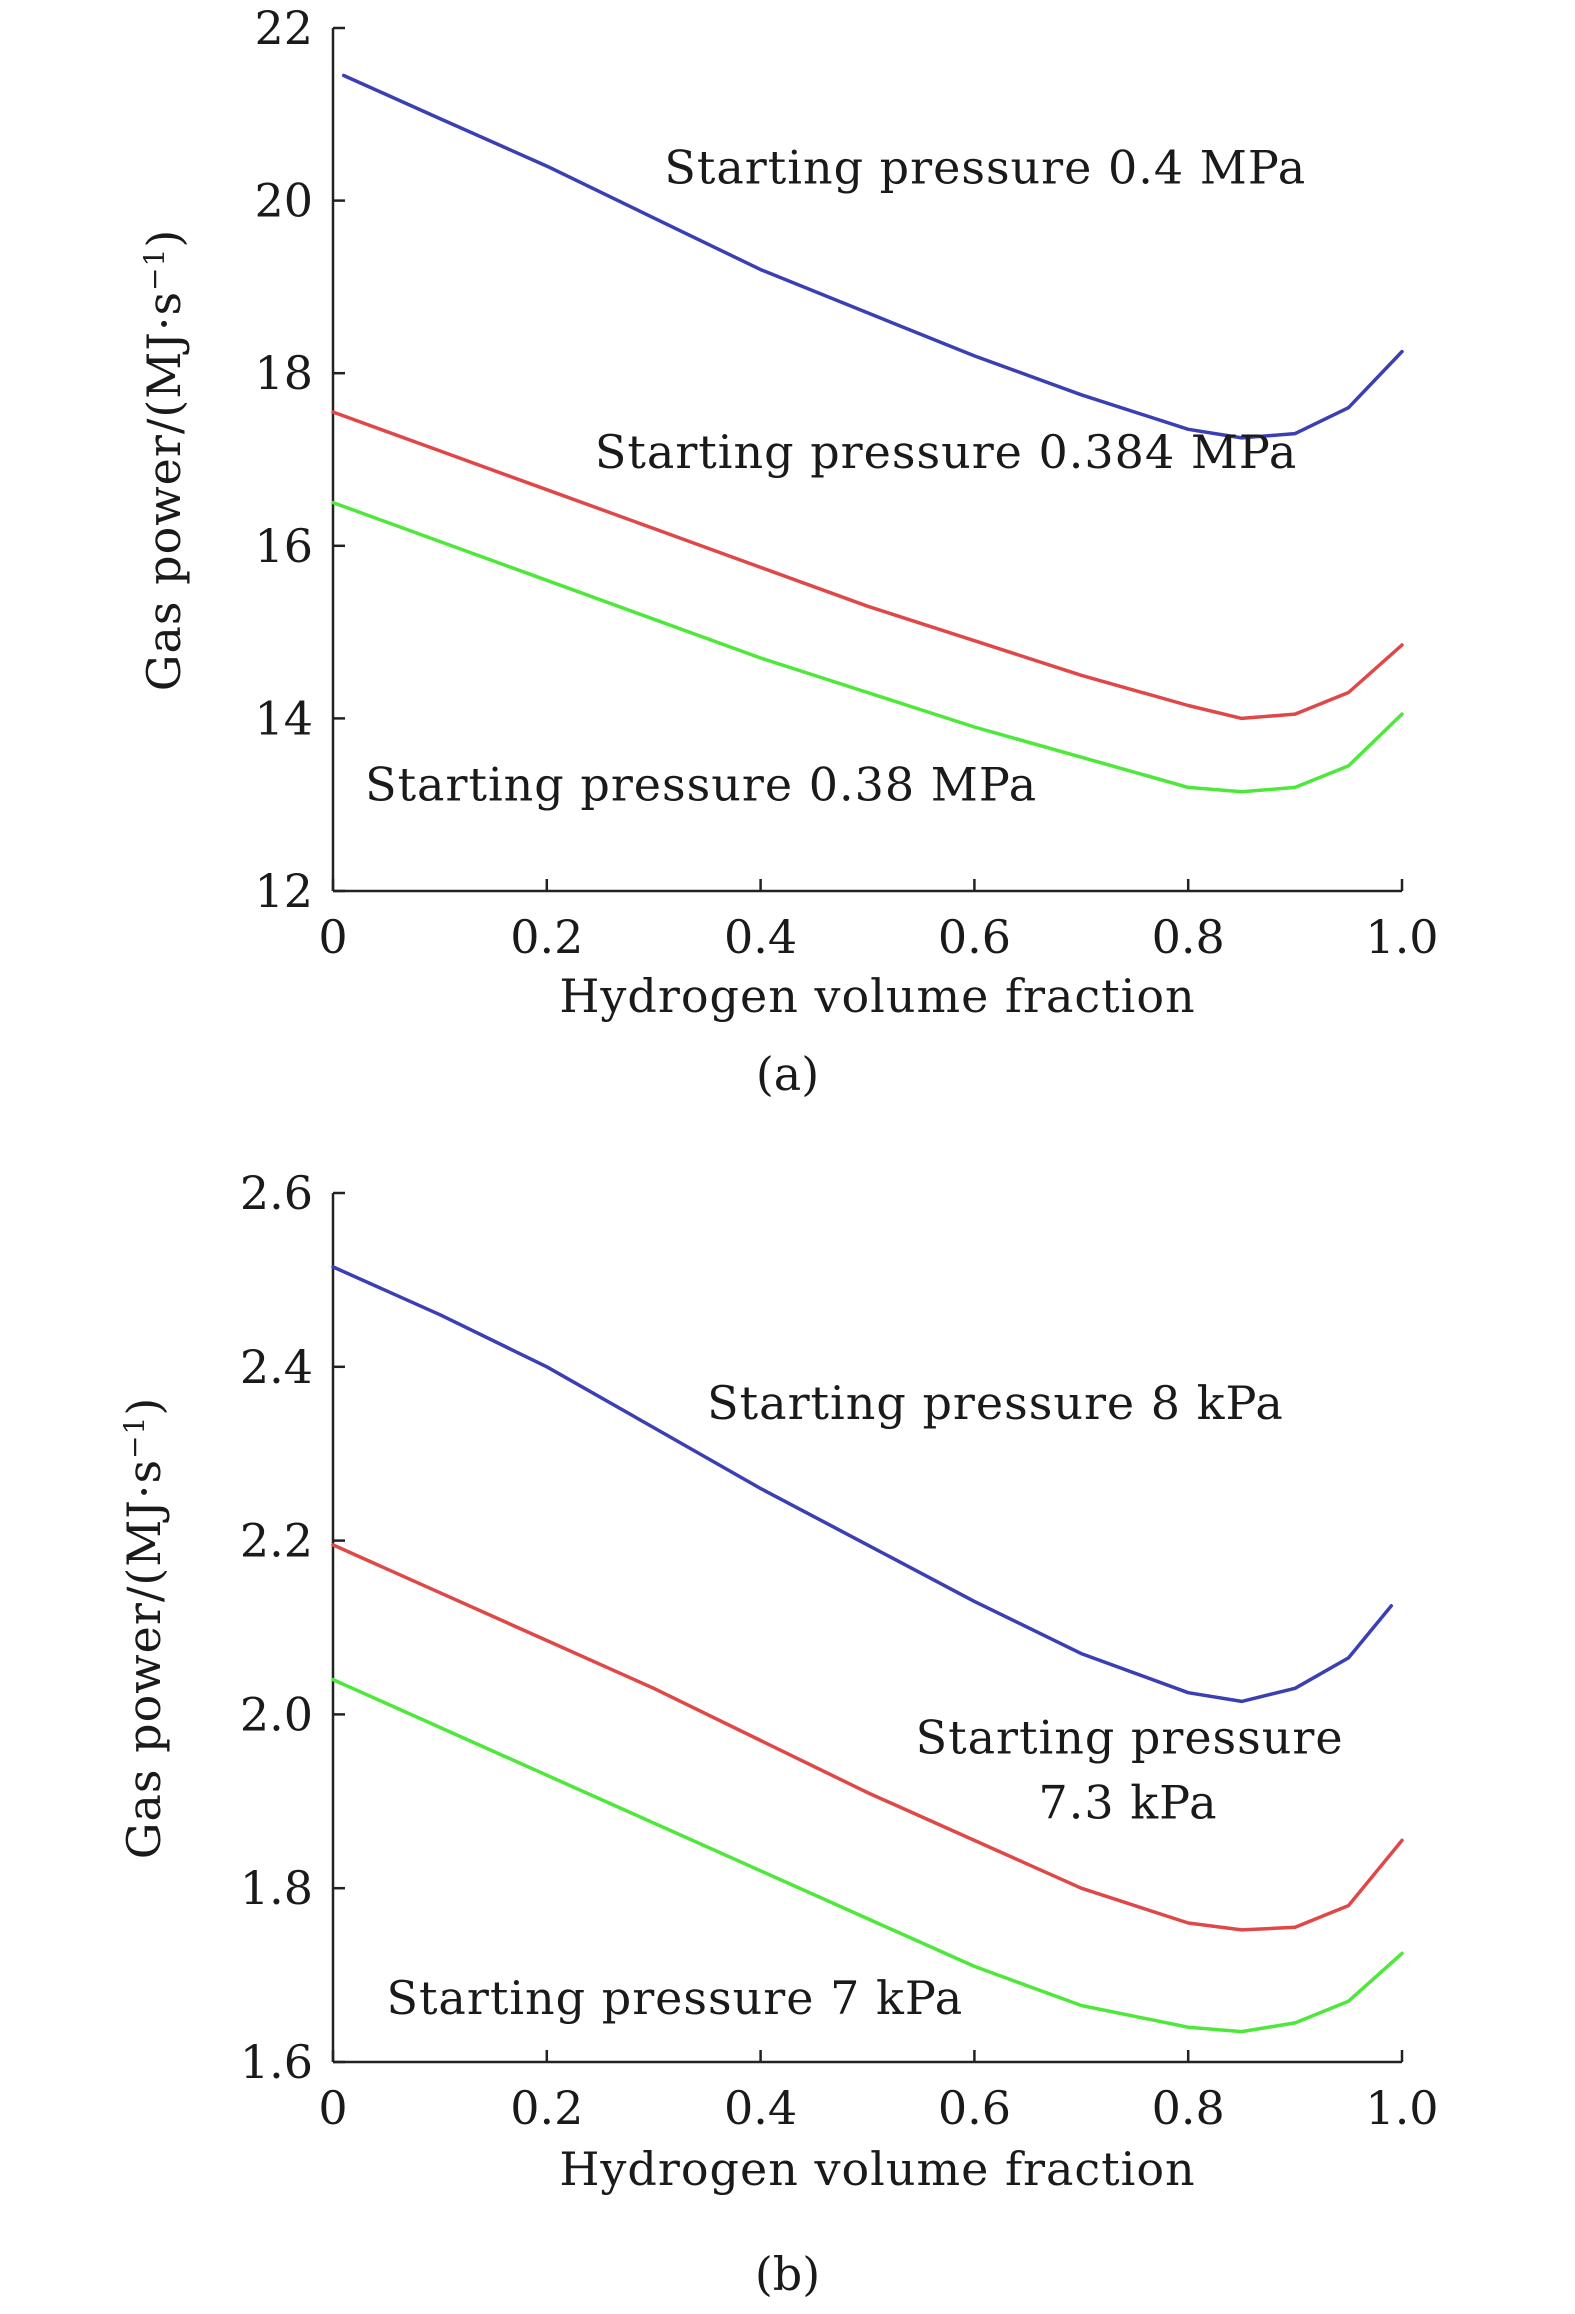  I want to click on y-tick-label: 1.6, so click(276, 2062).